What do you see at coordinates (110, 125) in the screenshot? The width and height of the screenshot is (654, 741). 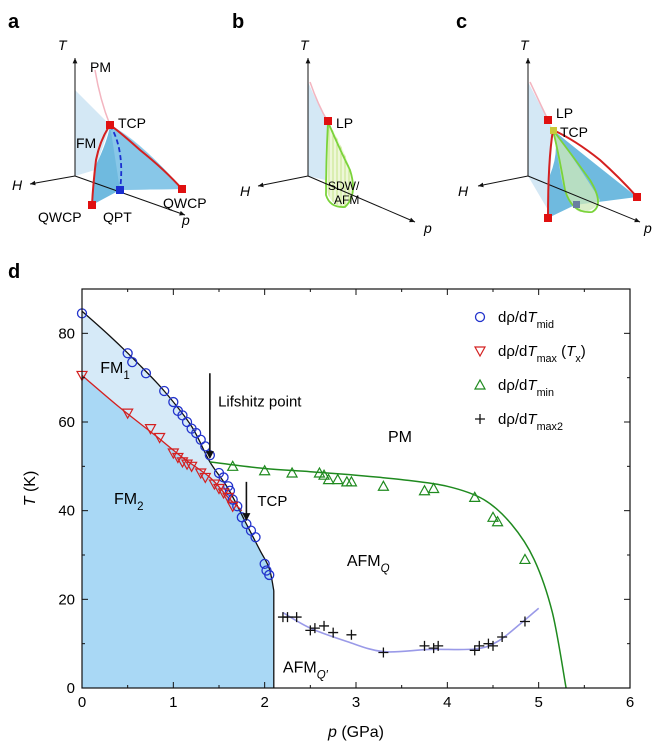 I see `panel-a-tcp-point` at bounding box center [110, 125].